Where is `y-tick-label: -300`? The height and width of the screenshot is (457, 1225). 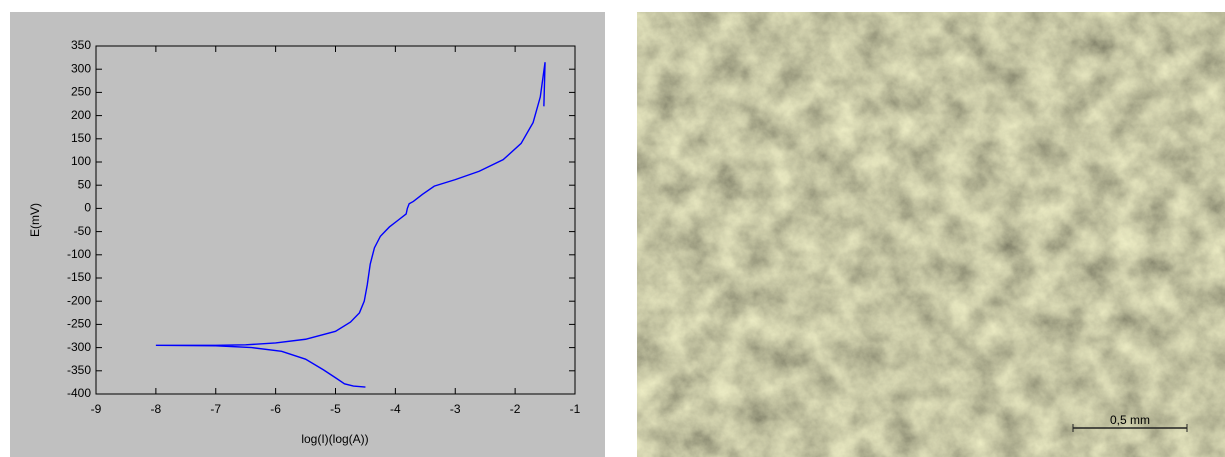
y-tick-label: -300 is located at coordinates (79, 347).